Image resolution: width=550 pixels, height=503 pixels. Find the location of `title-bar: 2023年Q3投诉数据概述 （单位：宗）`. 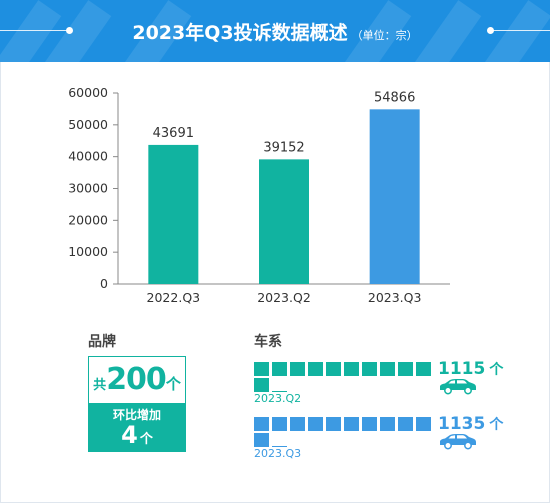

title-bar: 2023年Q3投诉数据概述 （单位：宗） is located at coordinates (275, 31).